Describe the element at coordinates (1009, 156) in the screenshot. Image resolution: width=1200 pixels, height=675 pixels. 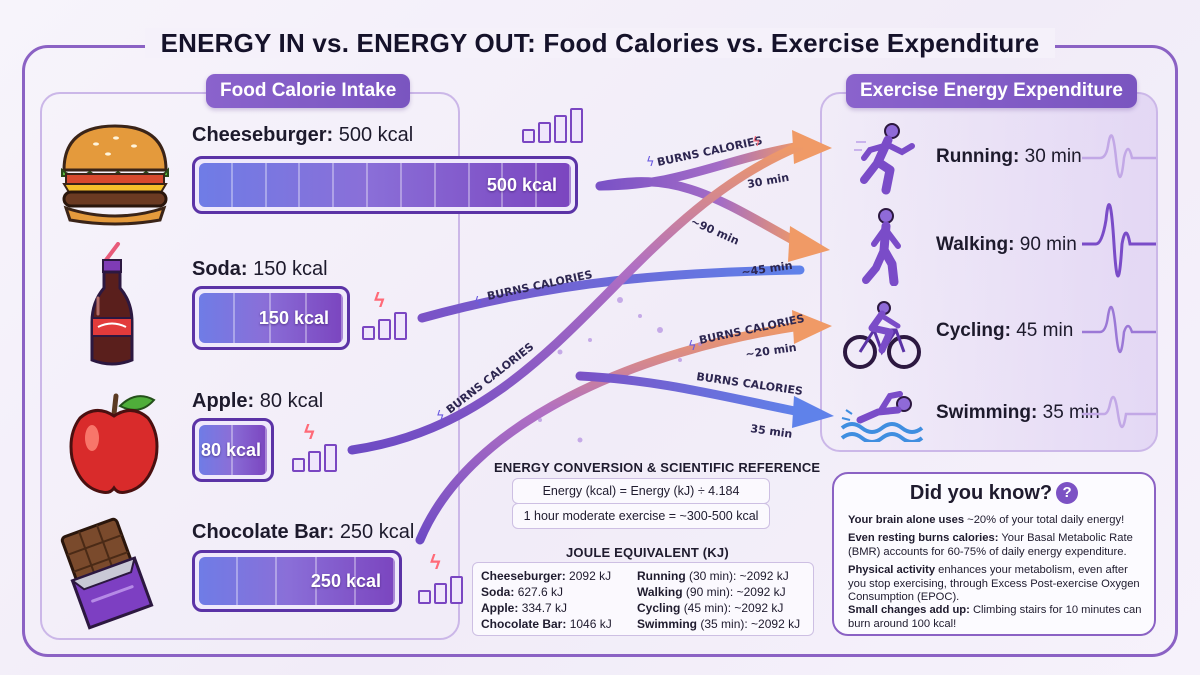
I see `exercise-label-running: Running: 30 min` at that location.